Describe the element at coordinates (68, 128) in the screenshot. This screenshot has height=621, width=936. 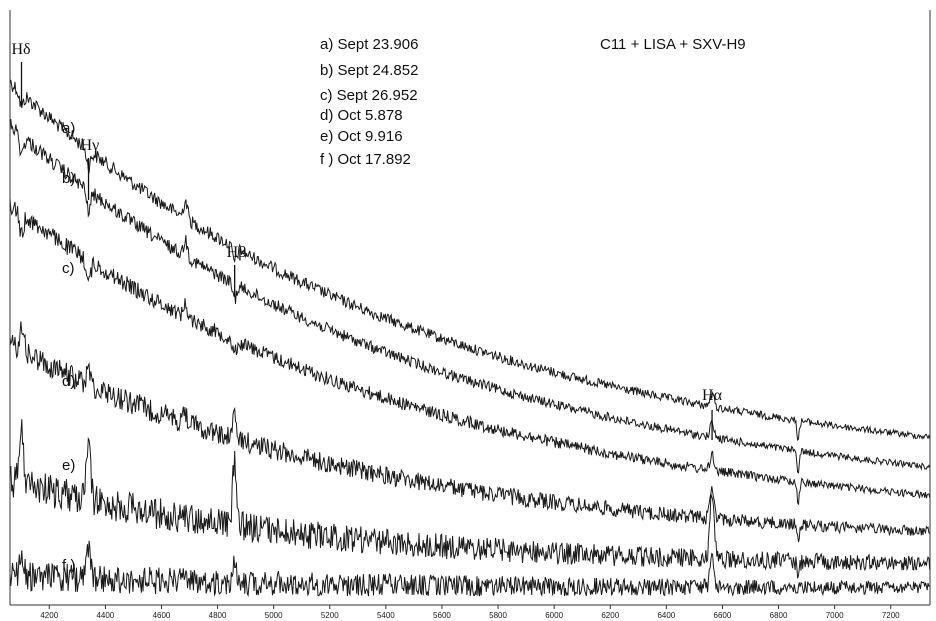
I see `series-label-1: a)` at that location.